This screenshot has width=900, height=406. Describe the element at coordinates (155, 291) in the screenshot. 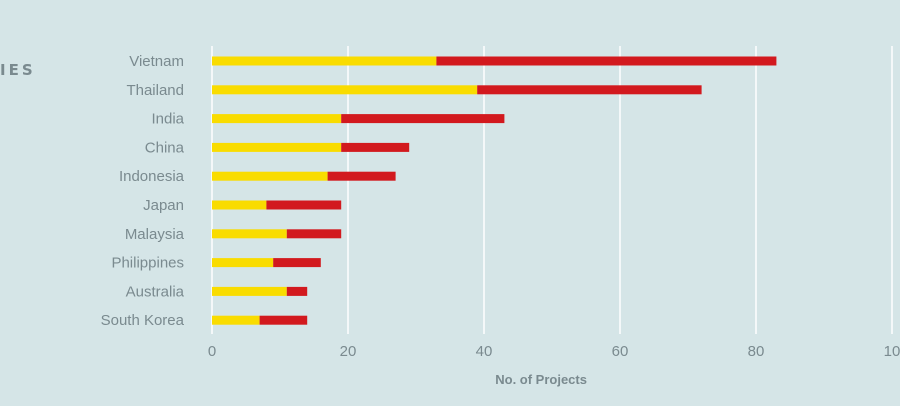

I see `category-label: Australia` at that location.